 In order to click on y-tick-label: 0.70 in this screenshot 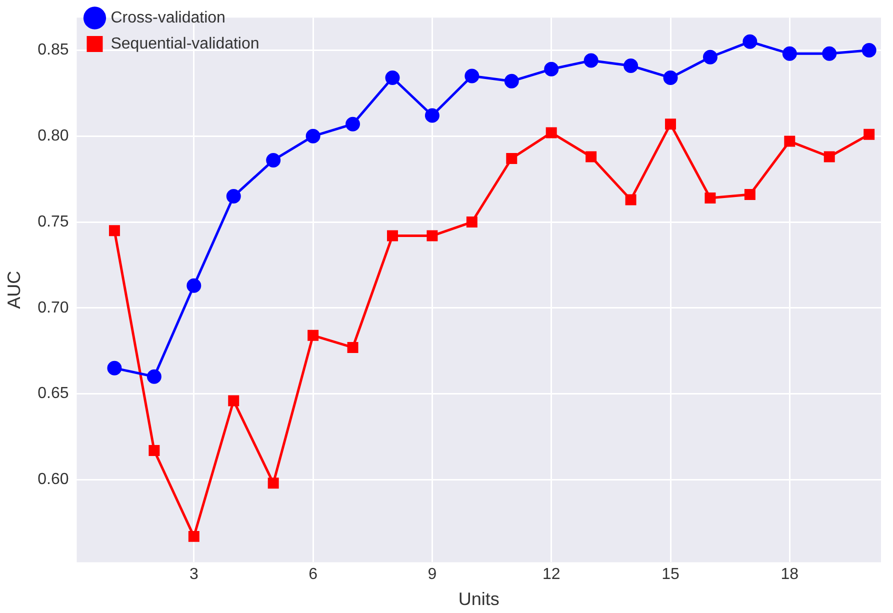, I will do `click(53, 307)`.